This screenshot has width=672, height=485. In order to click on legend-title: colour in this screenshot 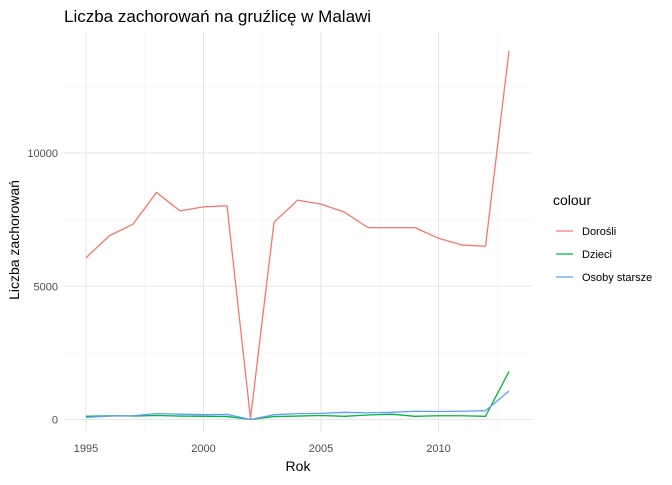, I will do `click(572, 200)`.